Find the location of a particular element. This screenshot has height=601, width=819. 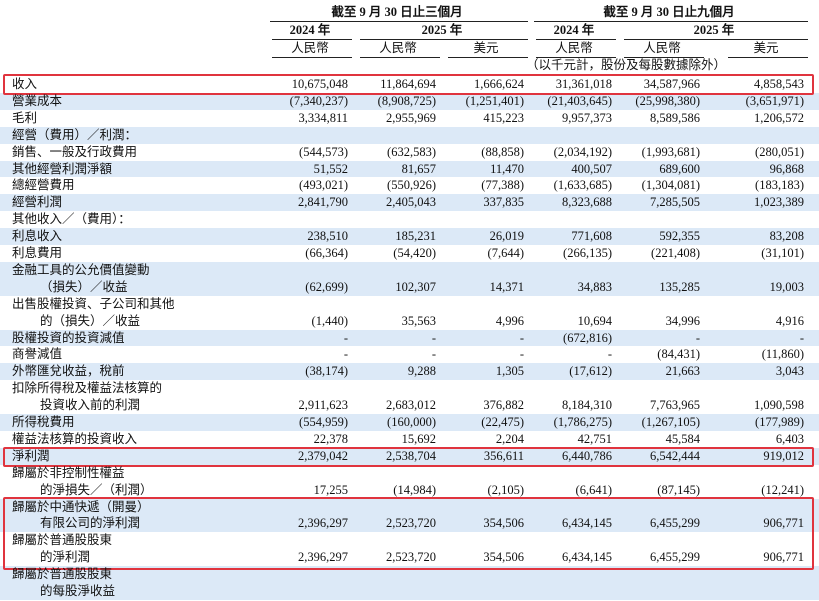

row-label: 其他經營利潤淨額 is located at coordinates (62, 168).